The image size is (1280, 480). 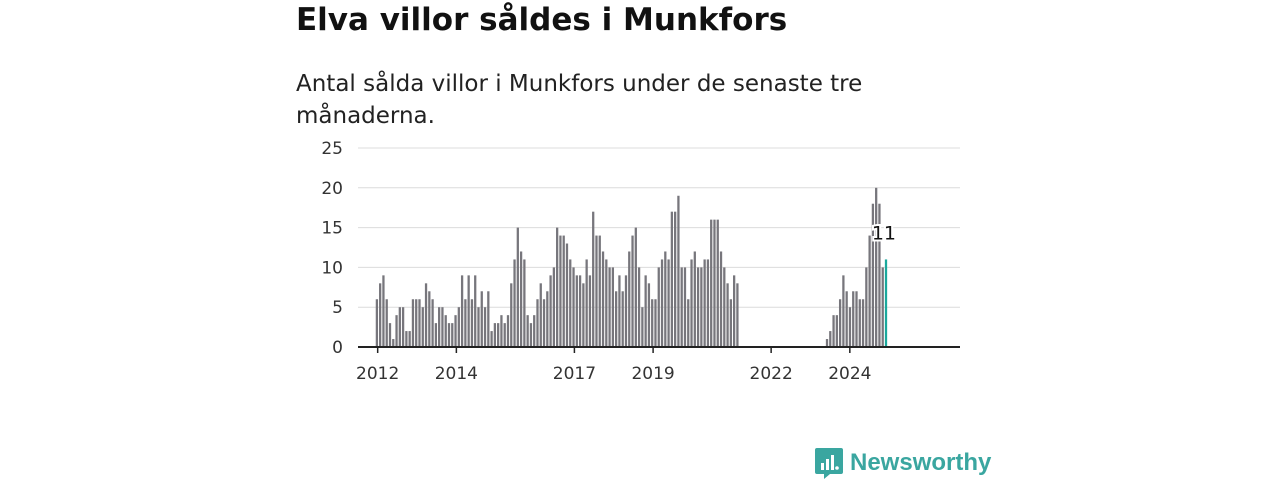 What do you see at coordinates (886, 303) in the screenshot?
I see `bar-highlight` at bounding box center [886, 303].